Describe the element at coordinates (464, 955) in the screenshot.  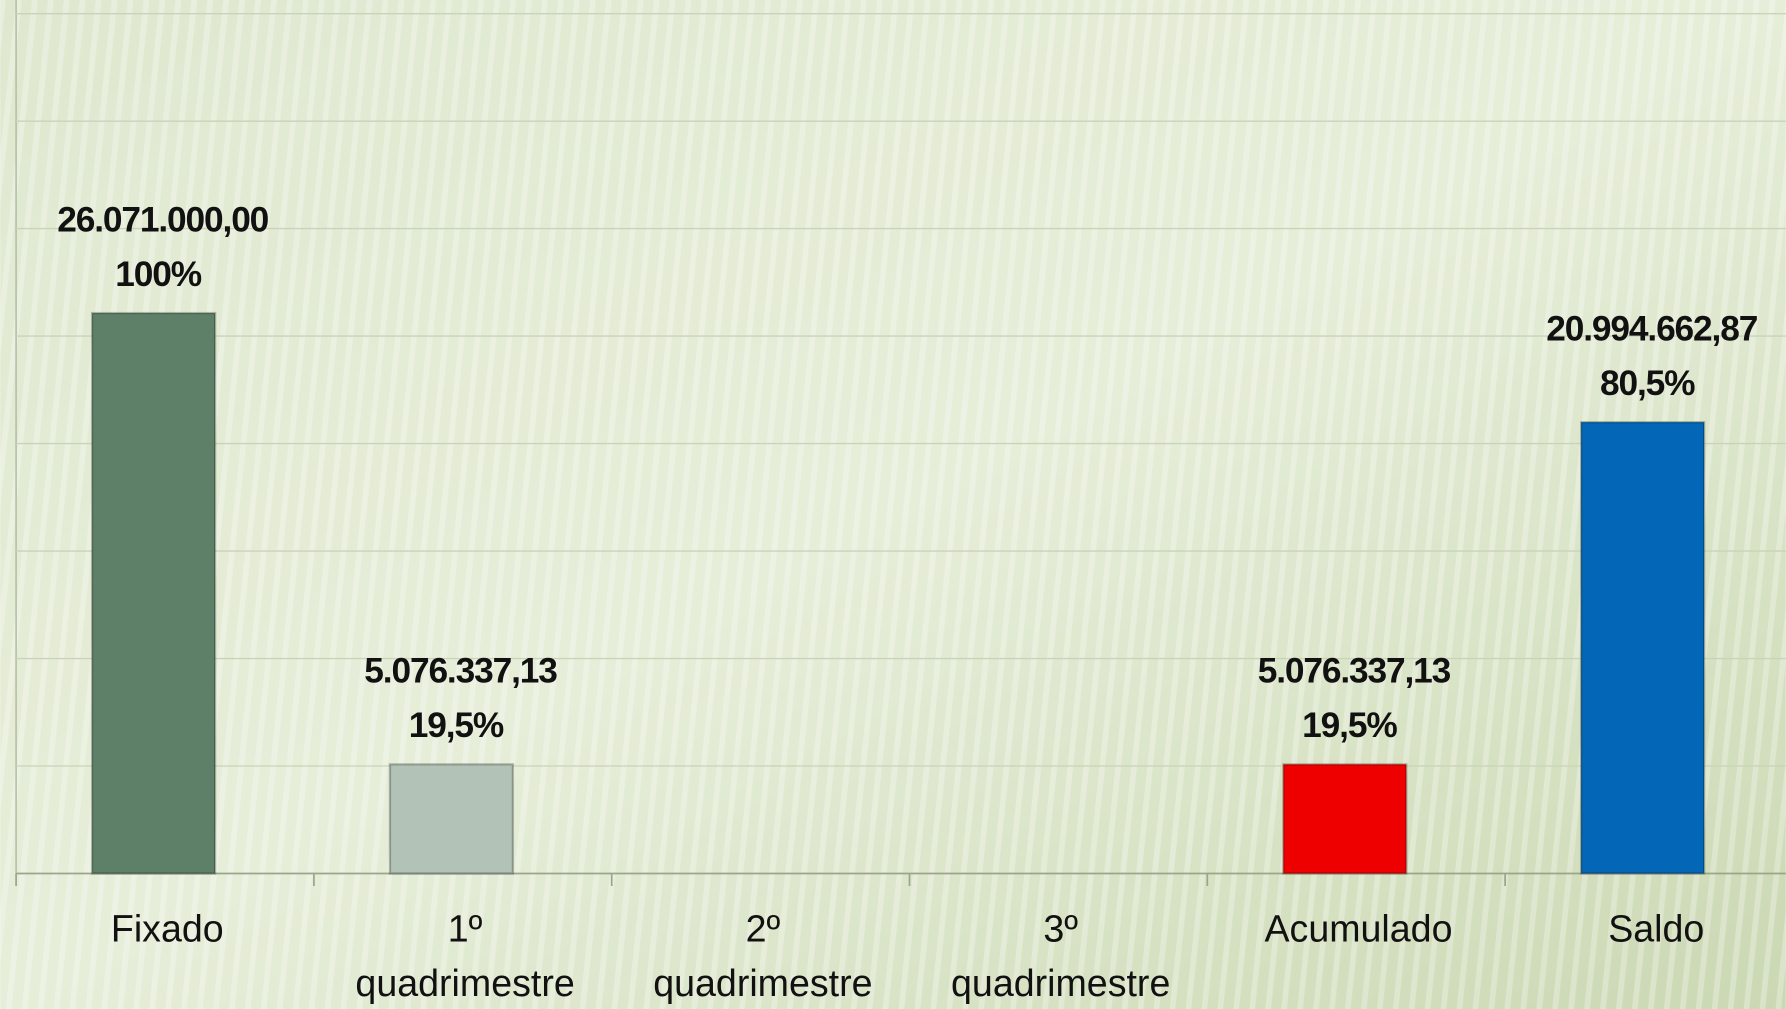
I see `x-tick-label: 1º quadrimestre` at that location.